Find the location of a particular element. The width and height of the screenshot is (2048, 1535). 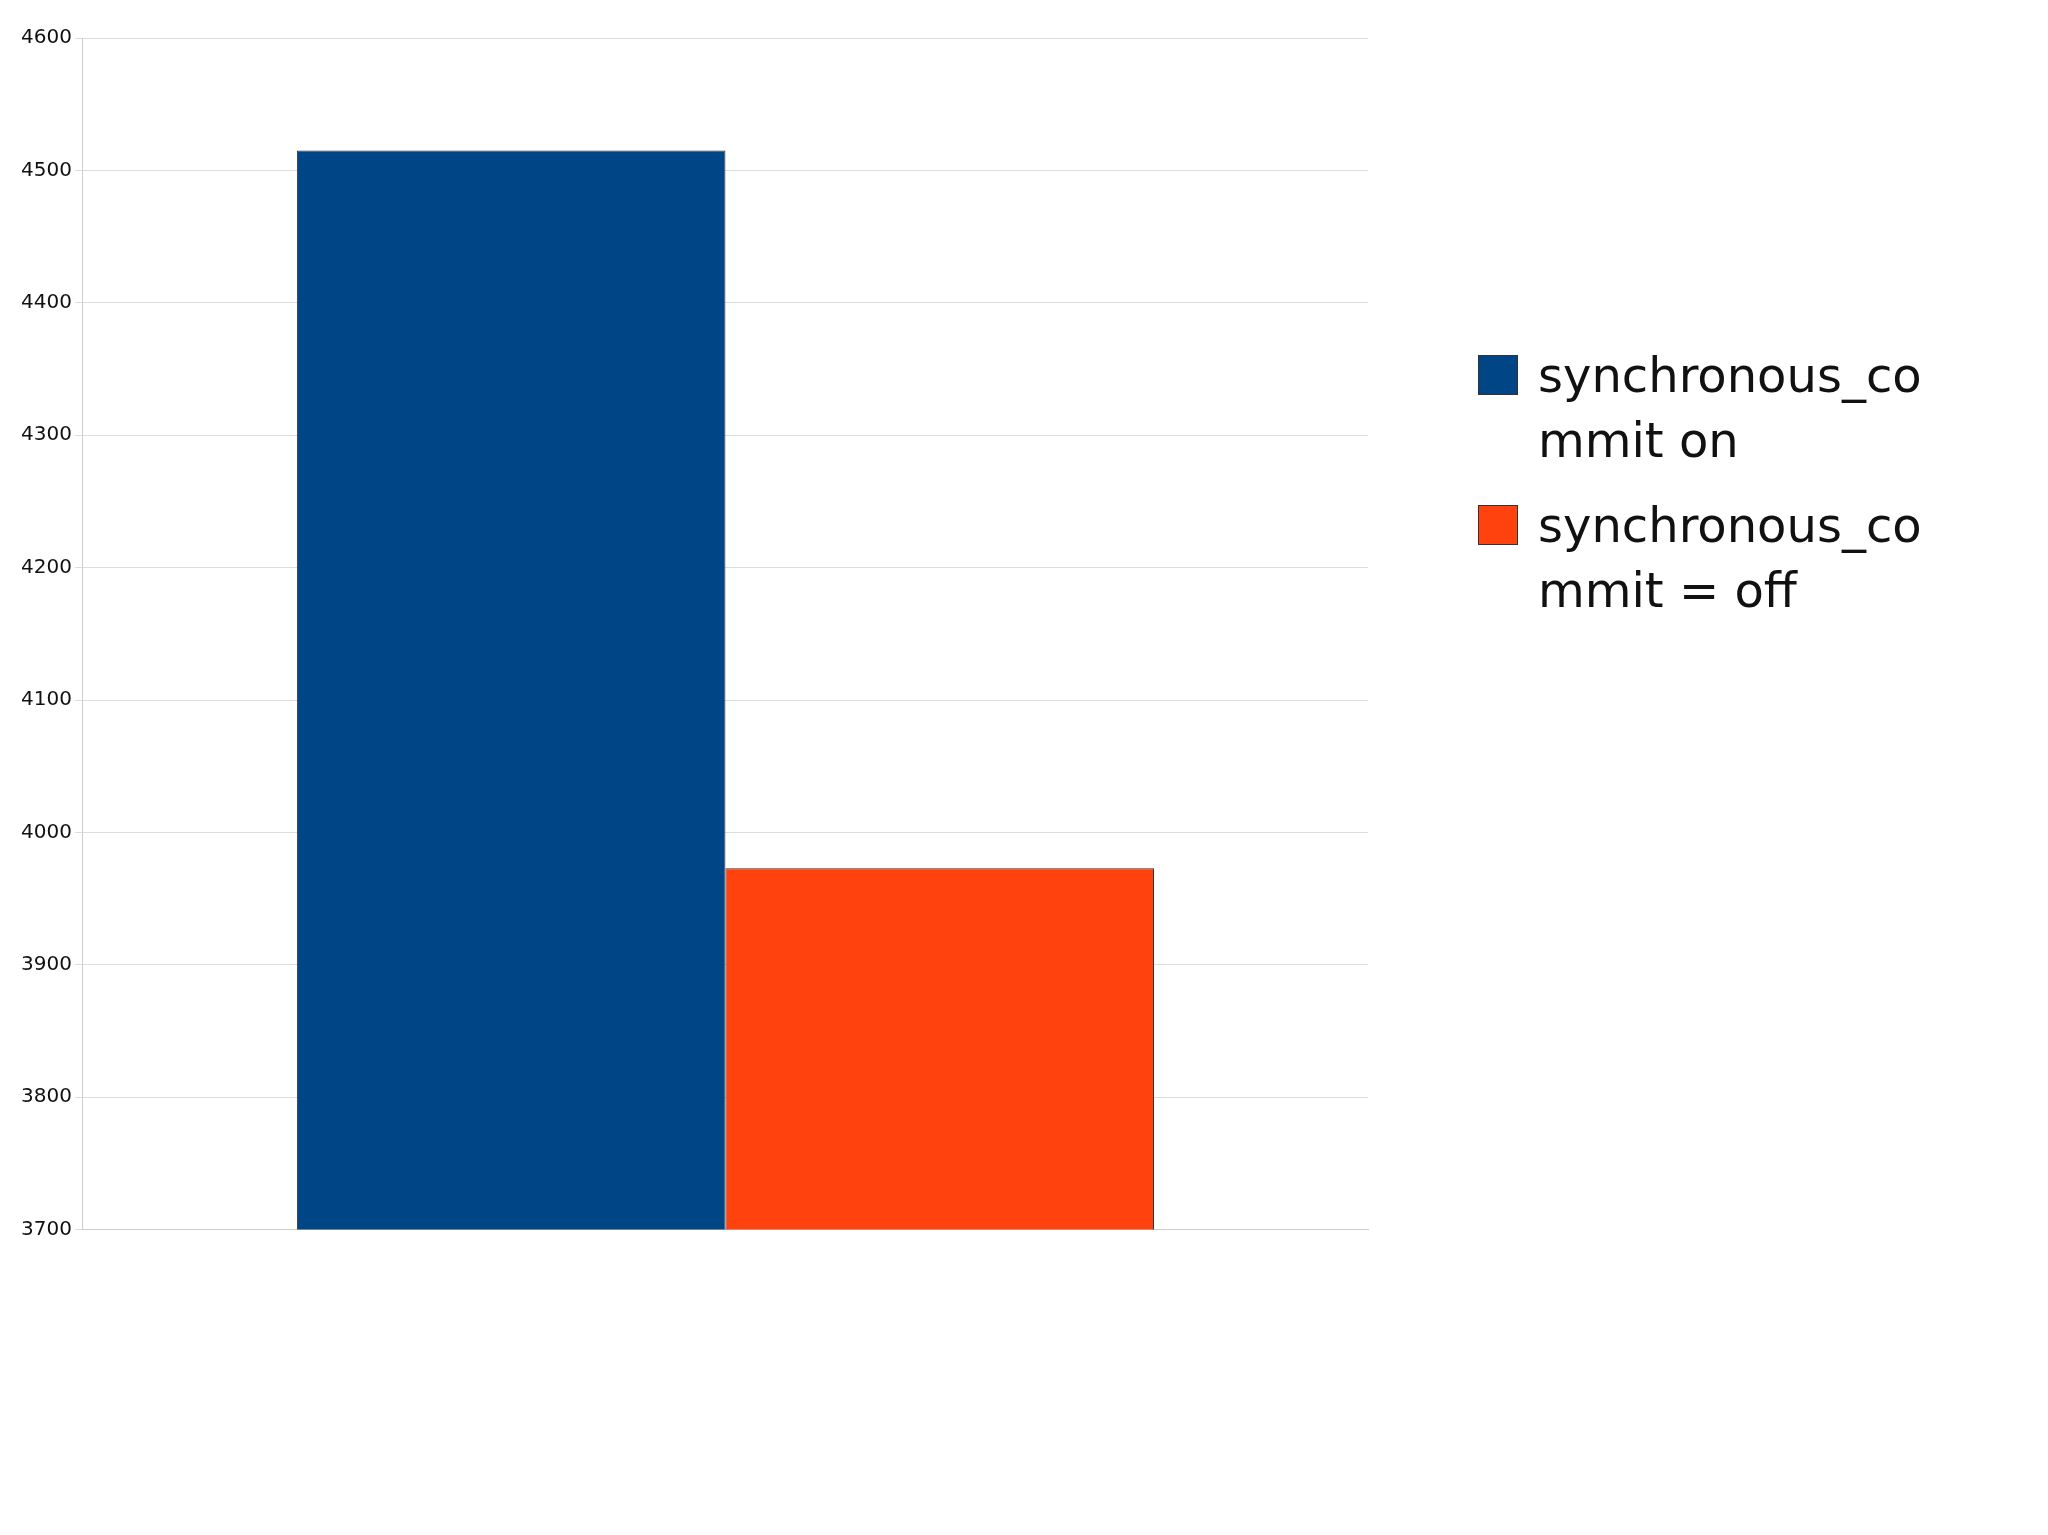

y-tick-label: 4200 is located at coordinates (46, 565).